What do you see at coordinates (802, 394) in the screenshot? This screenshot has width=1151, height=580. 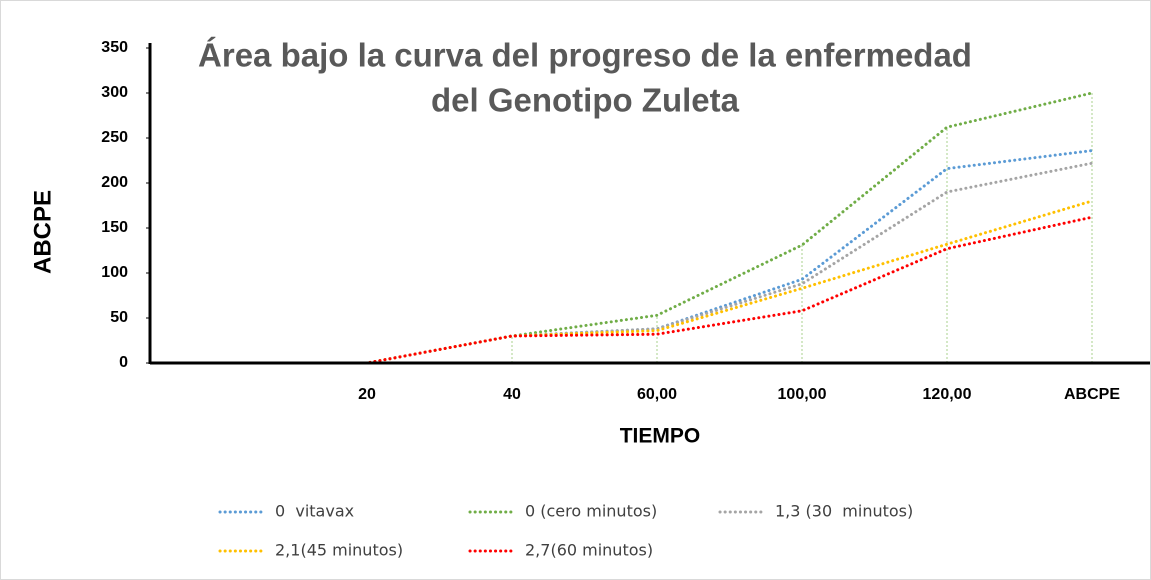 I see `x-tick-label: 100,00` at bounding box center [802, 394].